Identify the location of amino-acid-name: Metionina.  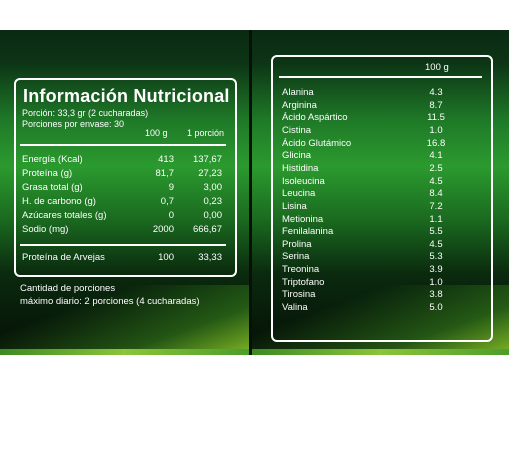
(303, 219).